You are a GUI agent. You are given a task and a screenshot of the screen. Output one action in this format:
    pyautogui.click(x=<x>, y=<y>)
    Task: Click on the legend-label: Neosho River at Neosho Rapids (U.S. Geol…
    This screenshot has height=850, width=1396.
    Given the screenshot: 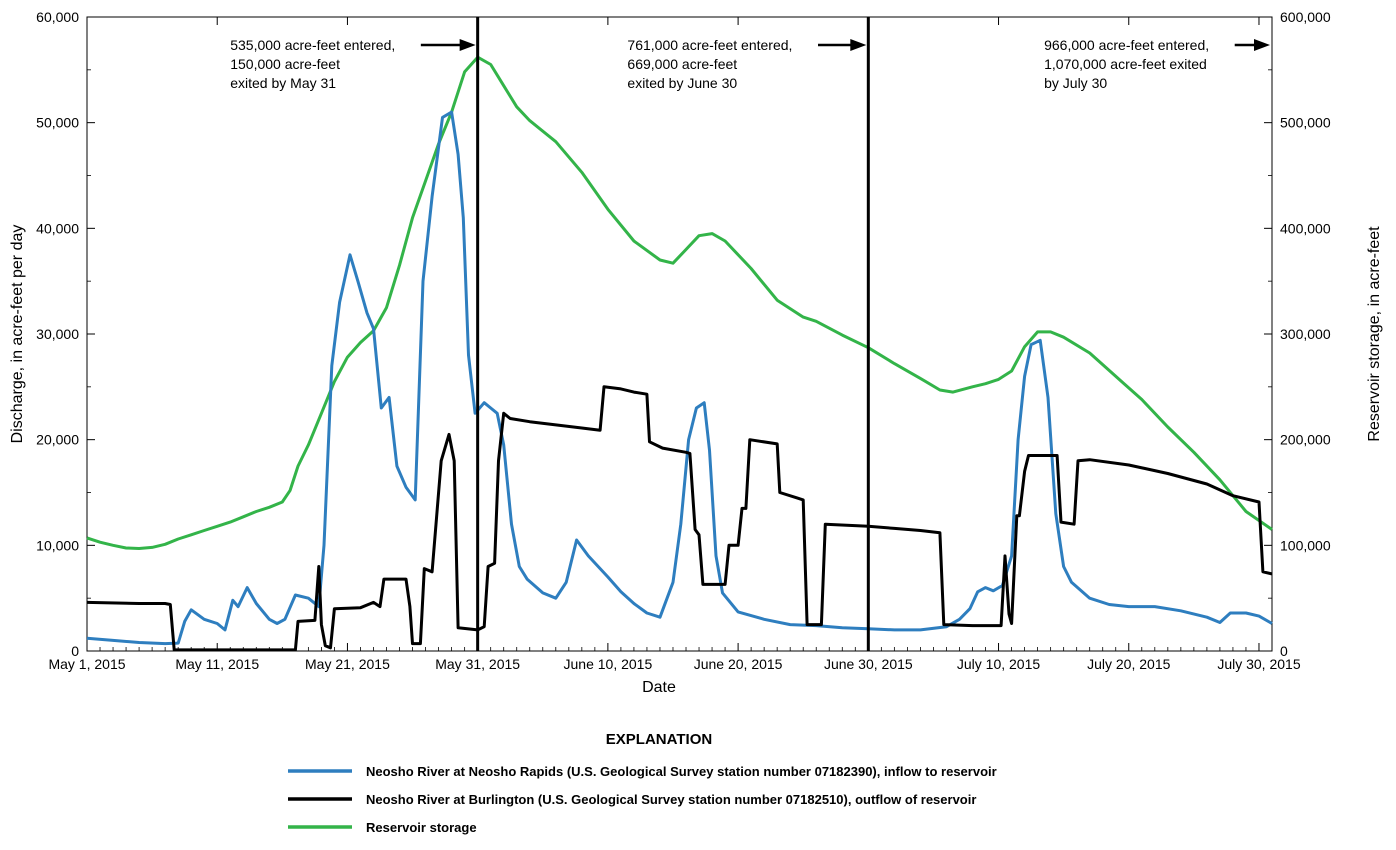 What is the action you would take?
    pyautogui.click(x=681, y=771)
    